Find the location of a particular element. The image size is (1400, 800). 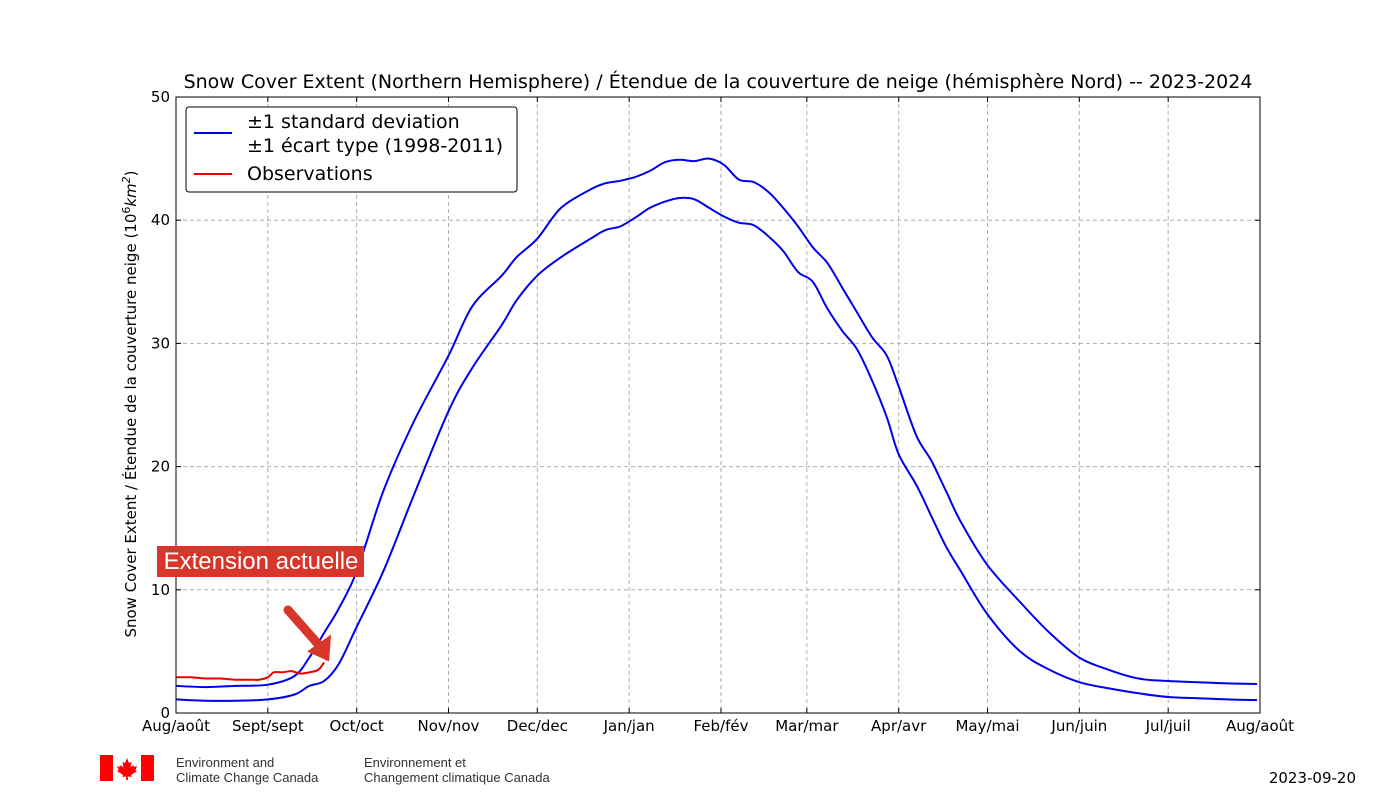

x-tick-label: Sept/sept is located at coordinates (268, 726).